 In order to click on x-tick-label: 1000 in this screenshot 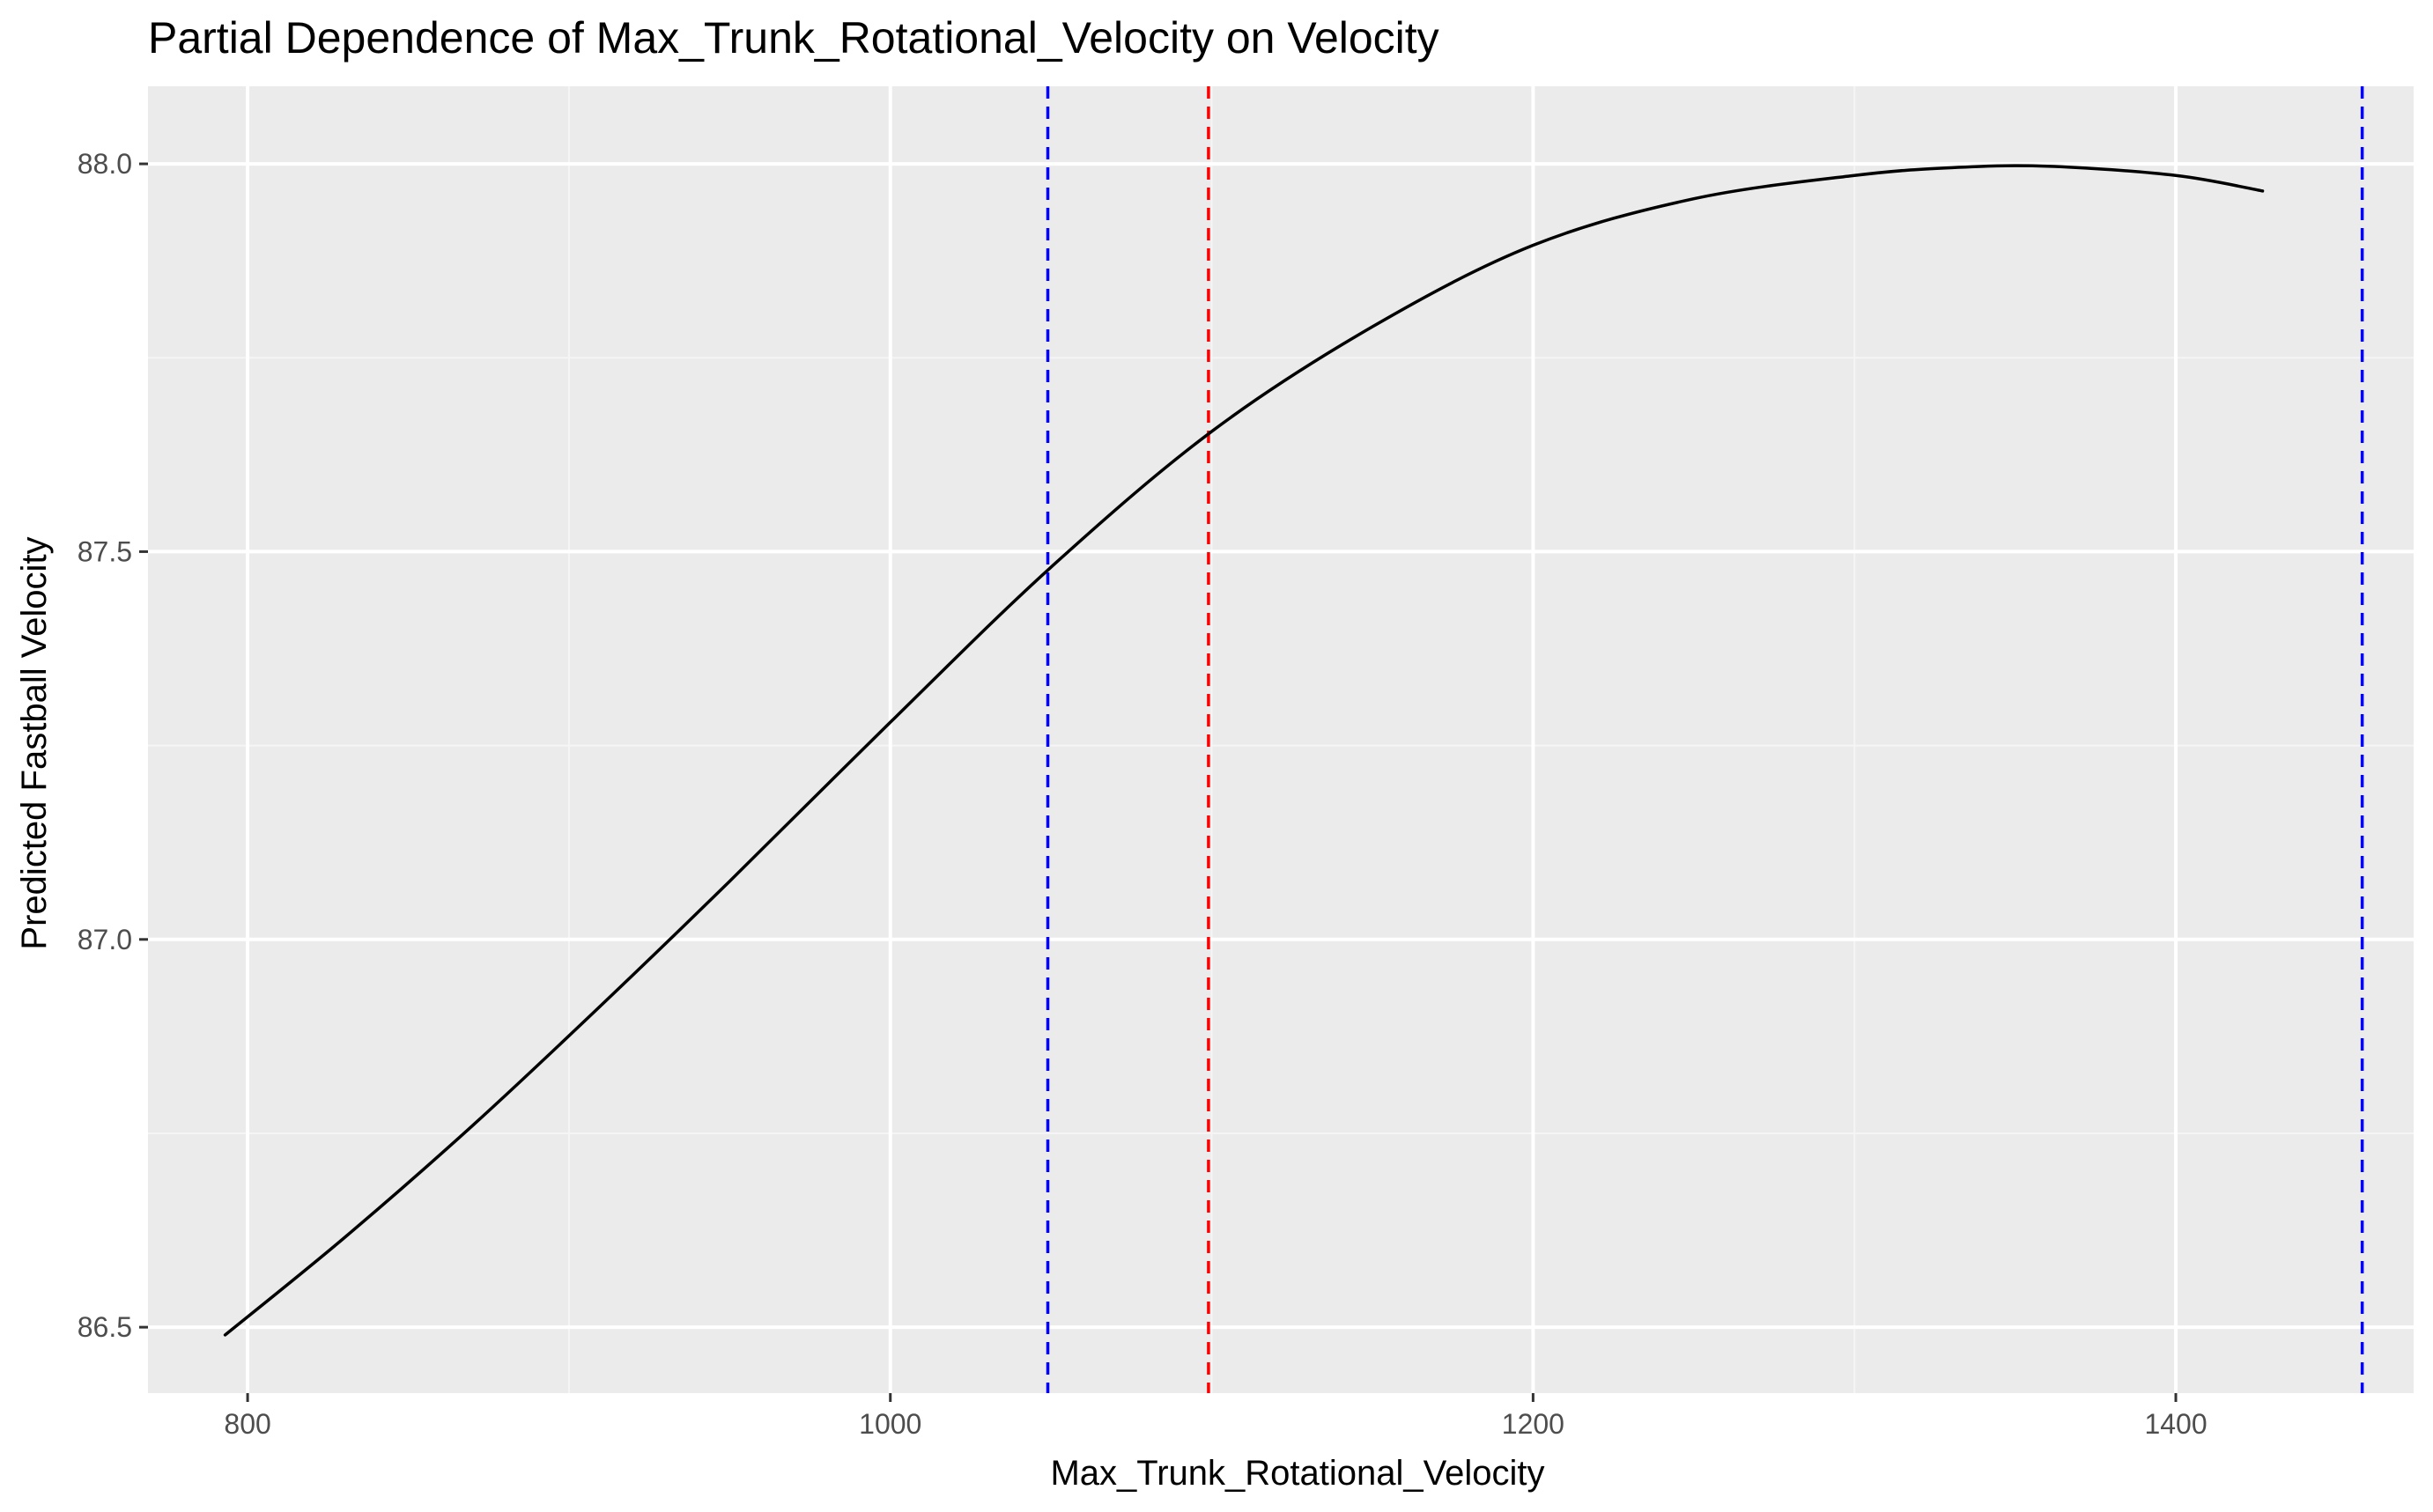, I will do `click(890, 1424)`.